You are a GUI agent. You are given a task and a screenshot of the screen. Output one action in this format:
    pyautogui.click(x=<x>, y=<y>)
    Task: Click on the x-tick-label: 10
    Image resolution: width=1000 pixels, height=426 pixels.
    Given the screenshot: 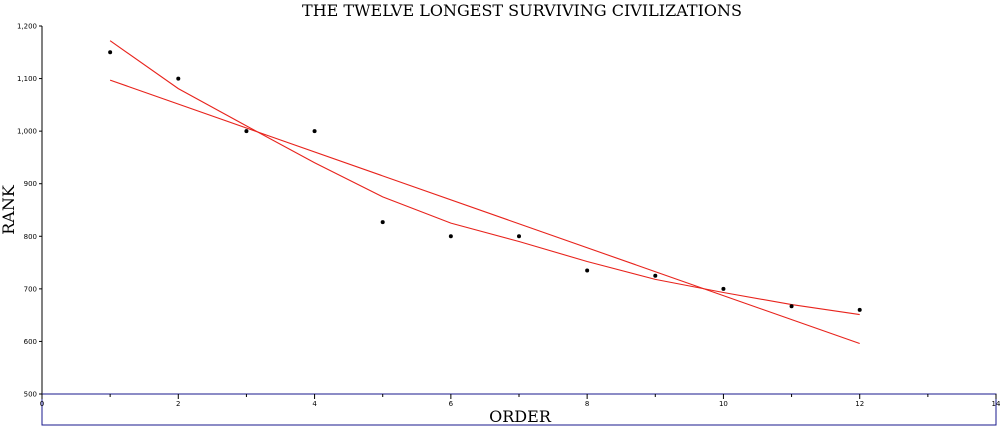 What is the action you would take?
    pyautogui.click(x=723, y=404)
    